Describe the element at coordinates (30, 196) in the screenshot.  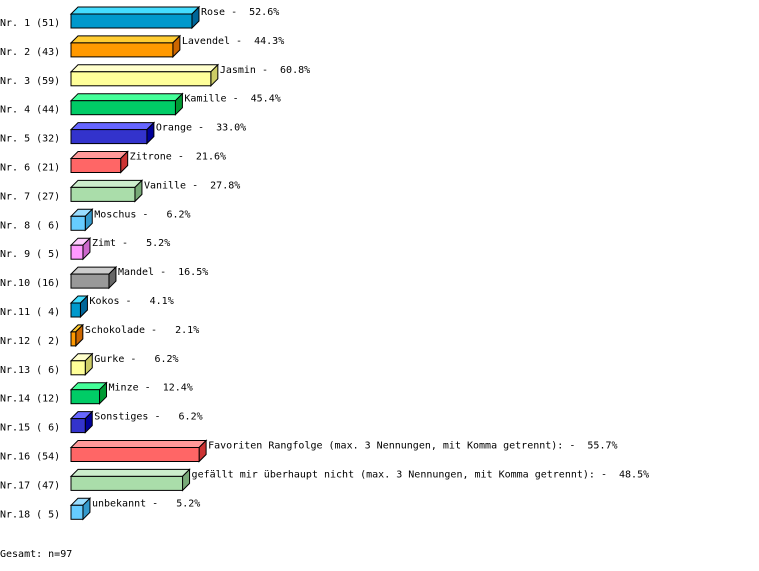
I see `category-label: Nr. 7 (27)` at that location.